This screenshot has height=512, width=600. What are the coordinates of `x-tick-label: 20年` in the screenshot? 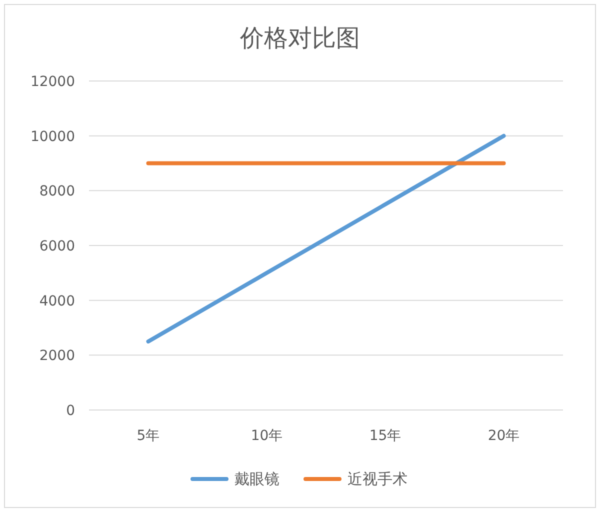 It's located at (504, 436).